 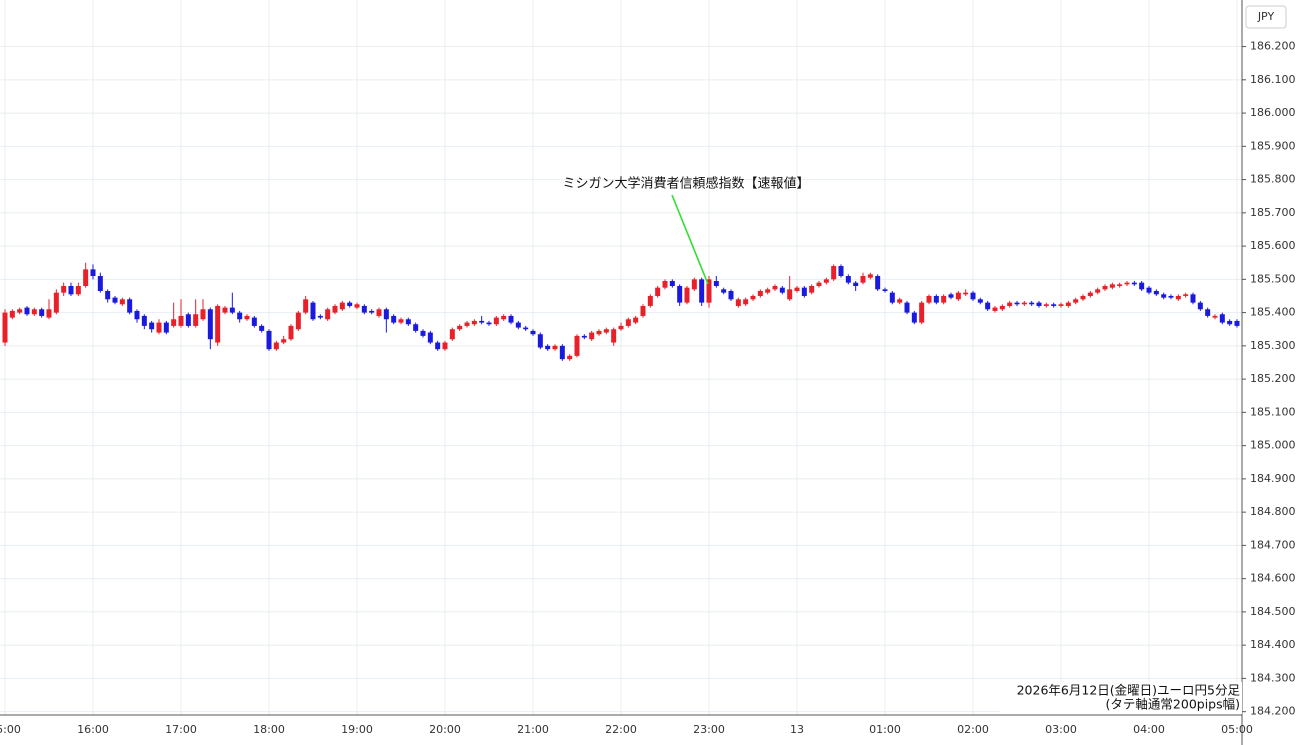 I want to click on annotation: ミシガン大学消費者信頼感指数【速報値】, so click(x=685, y=184).